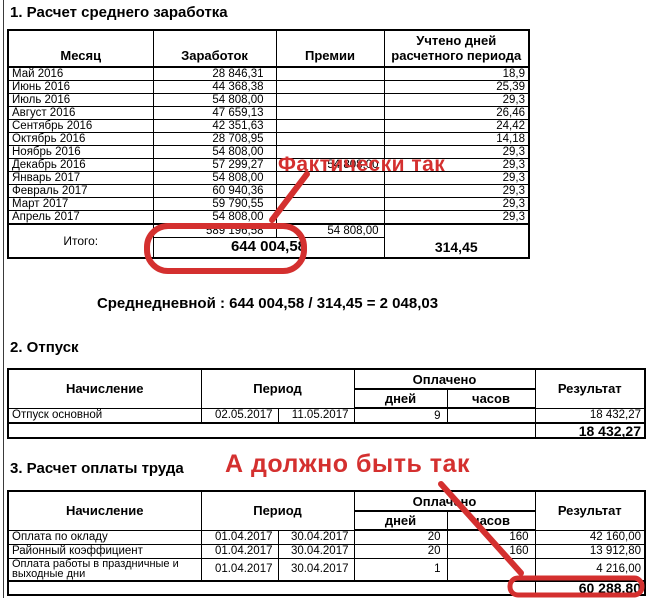  Describe the element at coordinates (330, 48) in the screenshot. I see `col-premiums: Премии` at that location.